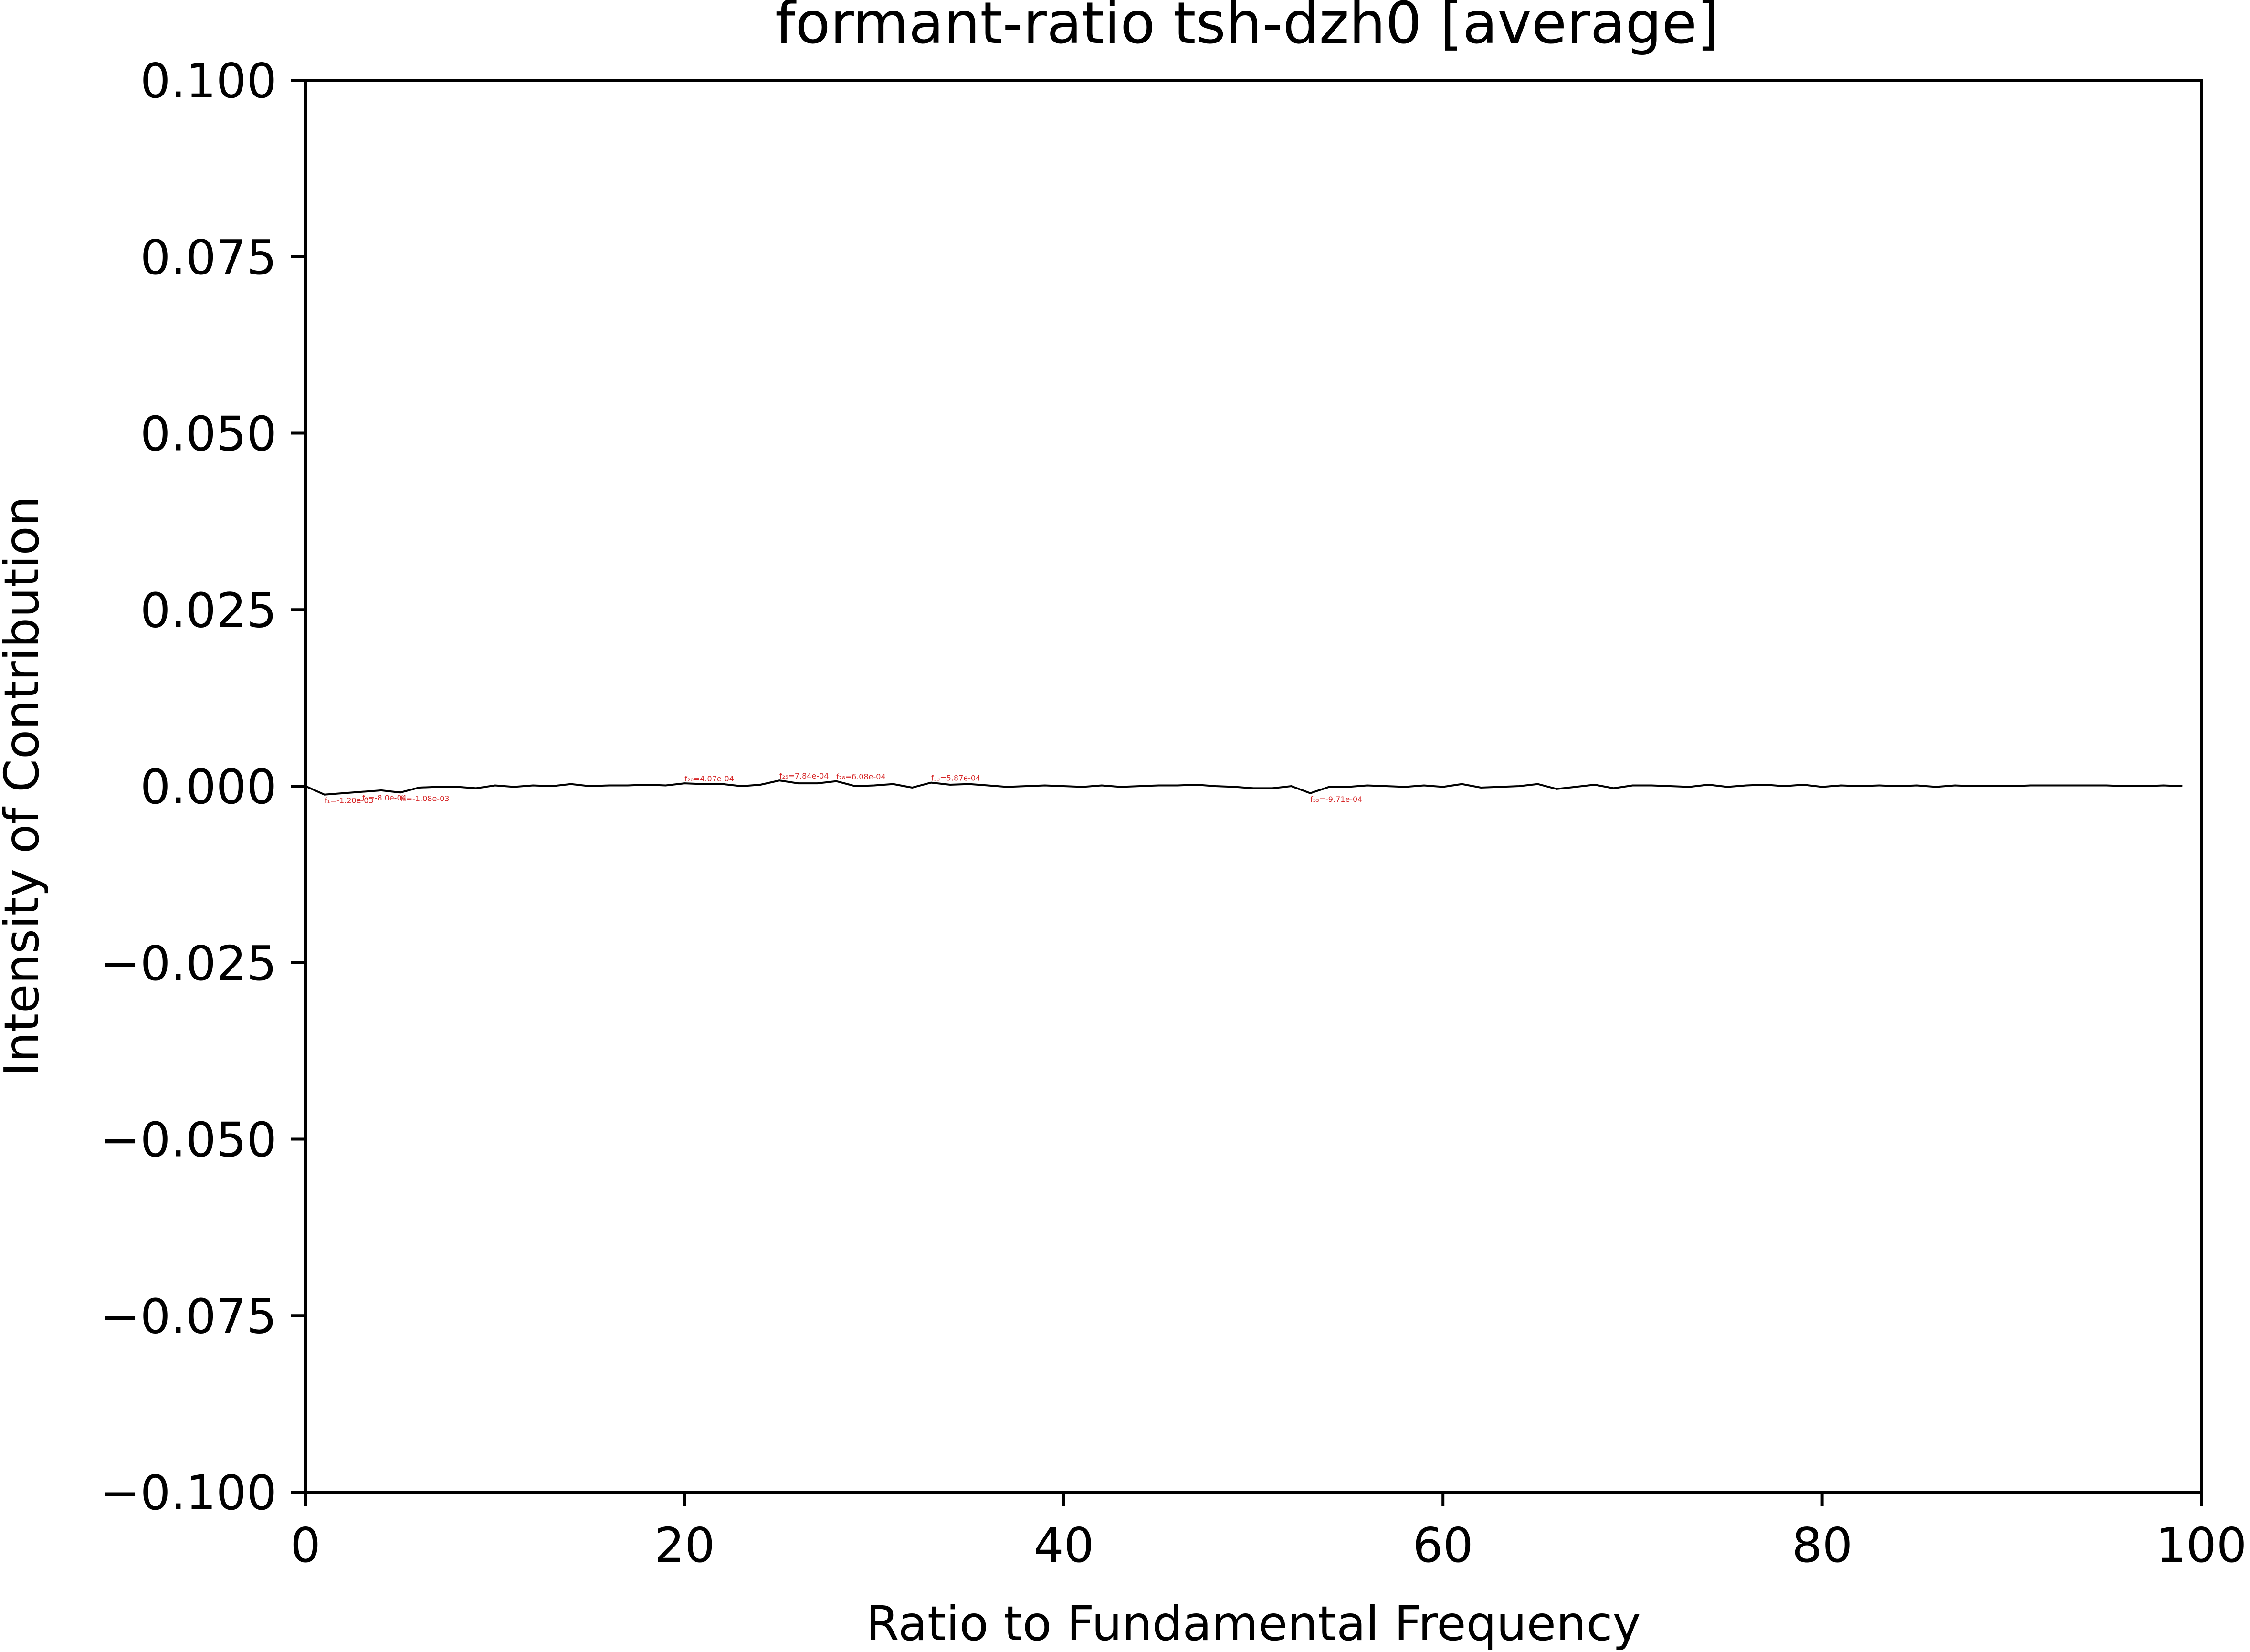  I want to click on y-tick-label: 0.075, so click(208, 257).